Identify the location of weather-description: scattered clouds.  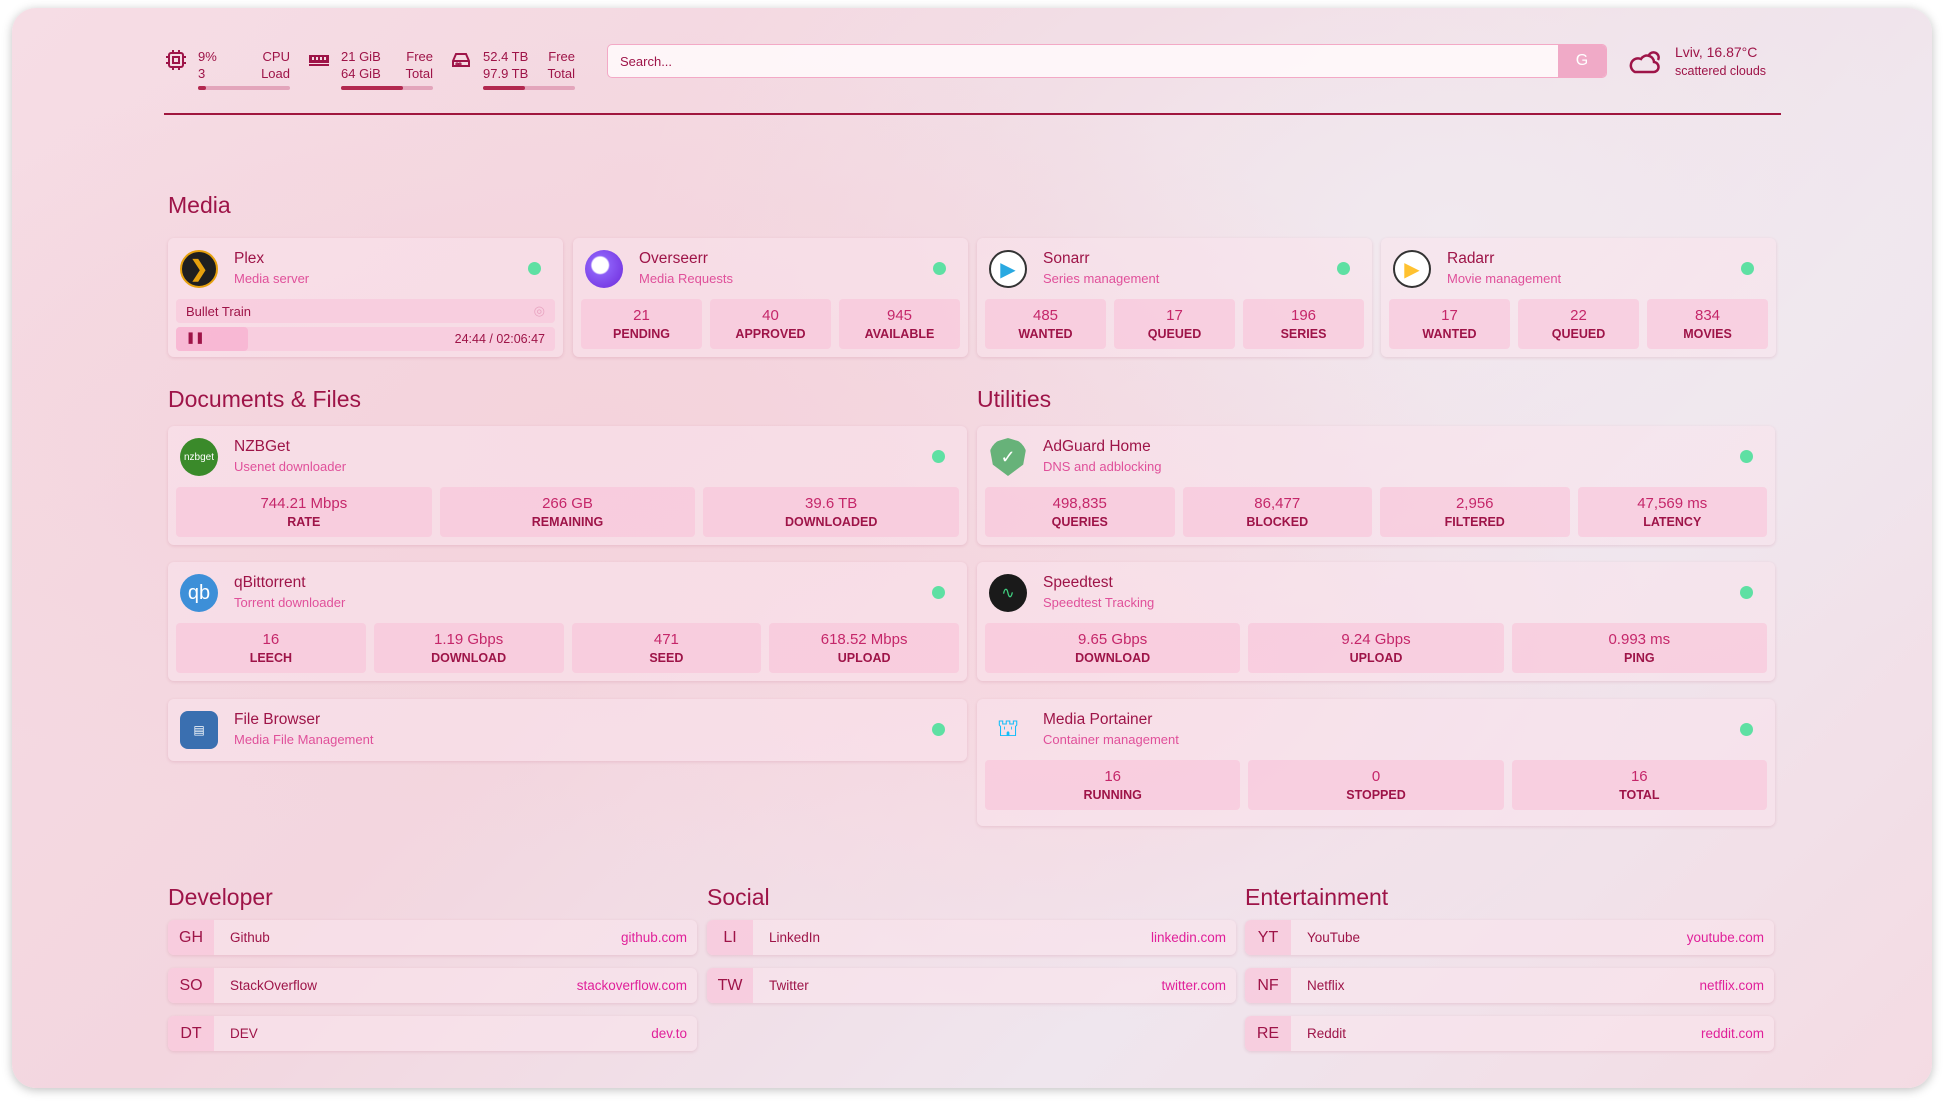
(1721, 71).